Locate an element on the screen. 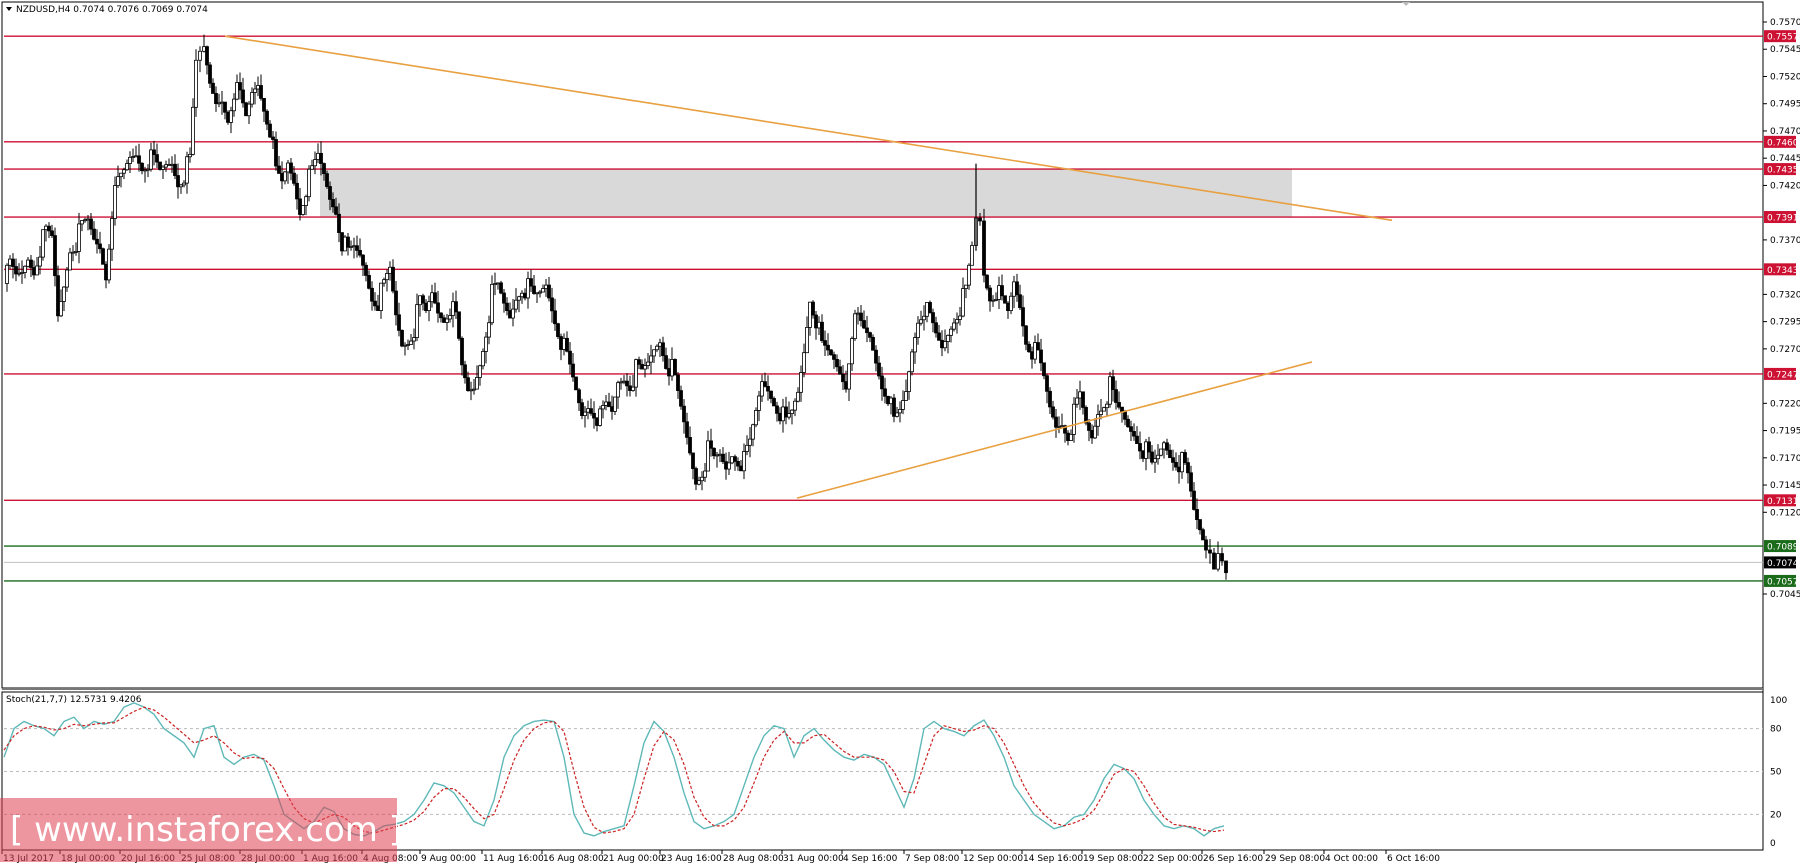 The width and height of the screenshot is (1800, 868). level-badge-text: 0.7089 is located at coordinates (1783, 548).